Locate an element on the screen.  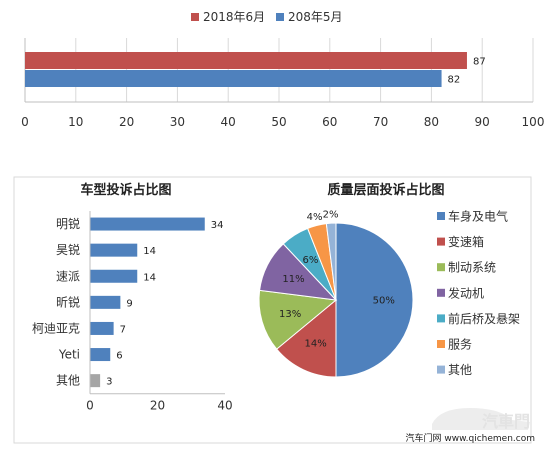
top-x-tick-label: 80 is located at coordinates (431, 122).